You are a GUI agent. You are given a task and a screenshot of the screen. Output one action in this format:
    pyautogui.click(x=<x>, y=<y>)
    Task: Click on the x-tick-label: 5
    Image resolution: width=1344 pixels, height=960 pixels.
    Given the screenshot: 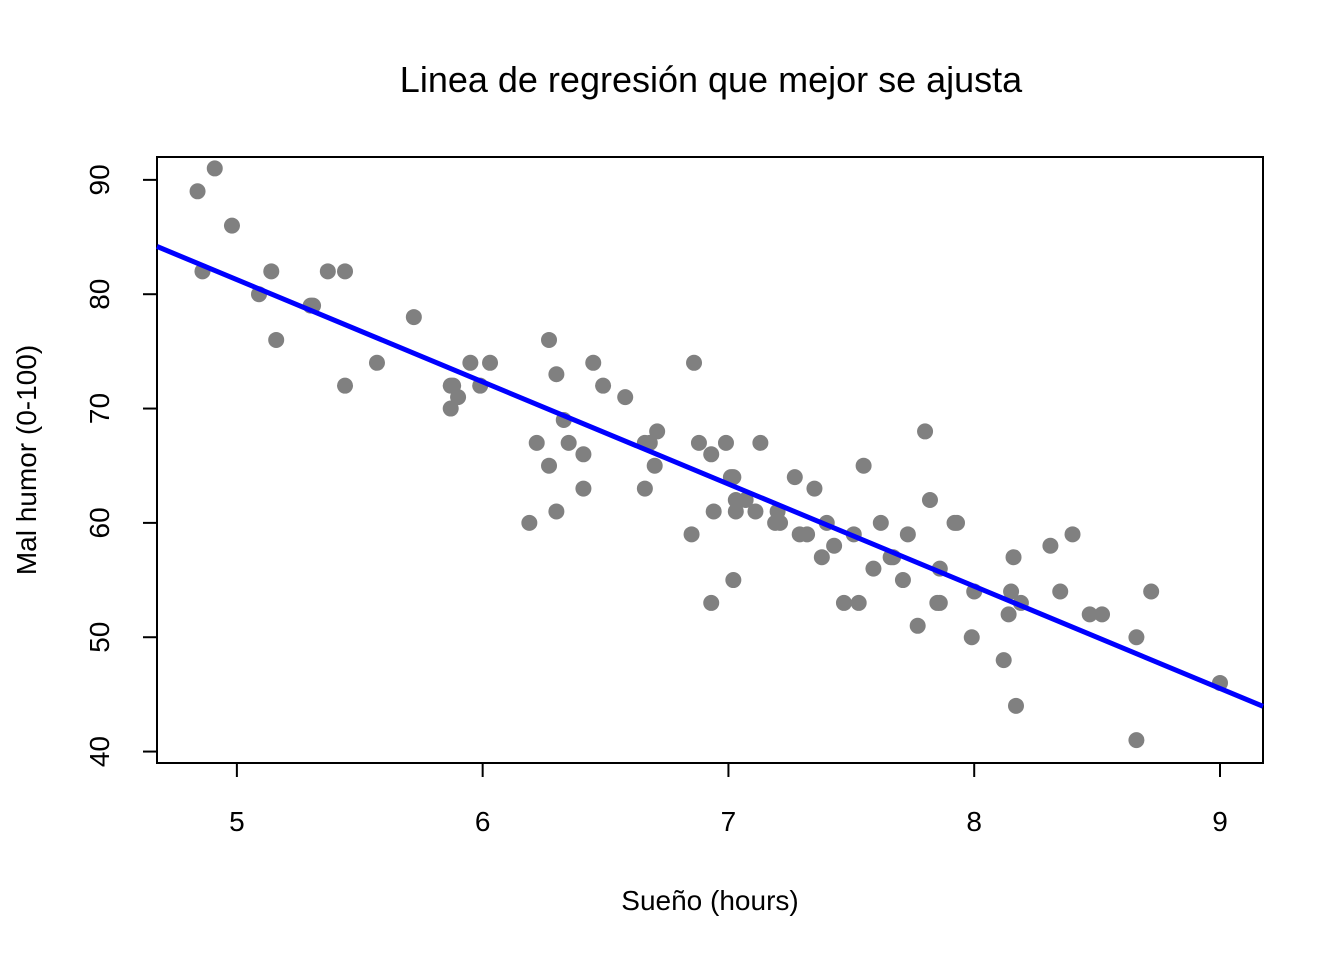 What is the action you would take?
    pyautogui.click(x=237, y=821)
    